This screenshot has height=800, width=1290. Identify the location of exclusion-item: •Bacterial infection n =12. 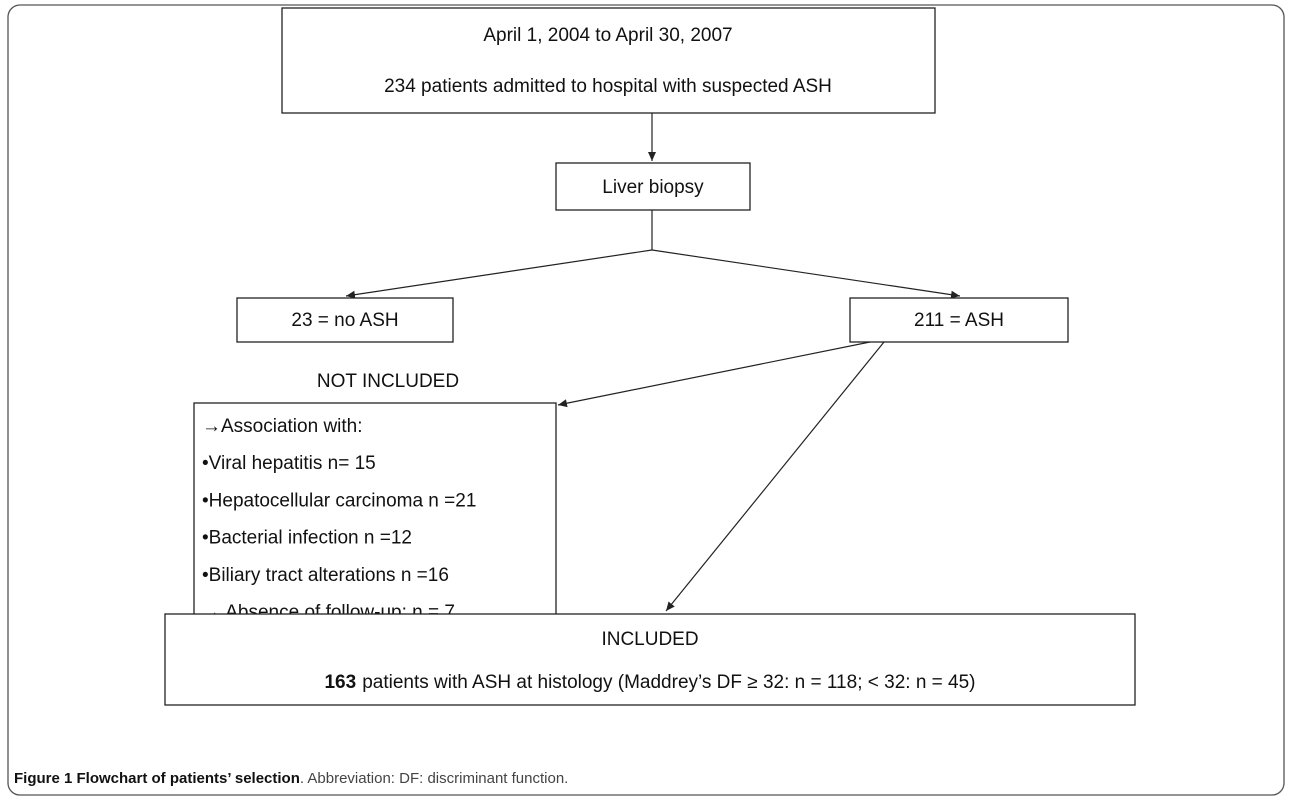
(307, 538).